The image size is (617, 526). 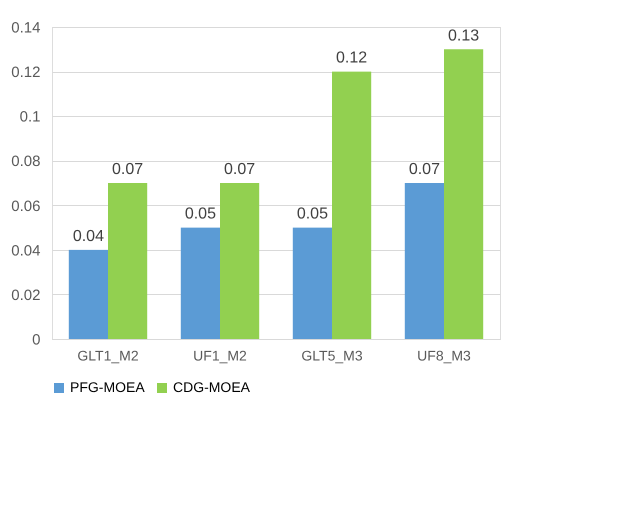 I want to click on y-tick-label: 0.12, so click(x=25, y=73).